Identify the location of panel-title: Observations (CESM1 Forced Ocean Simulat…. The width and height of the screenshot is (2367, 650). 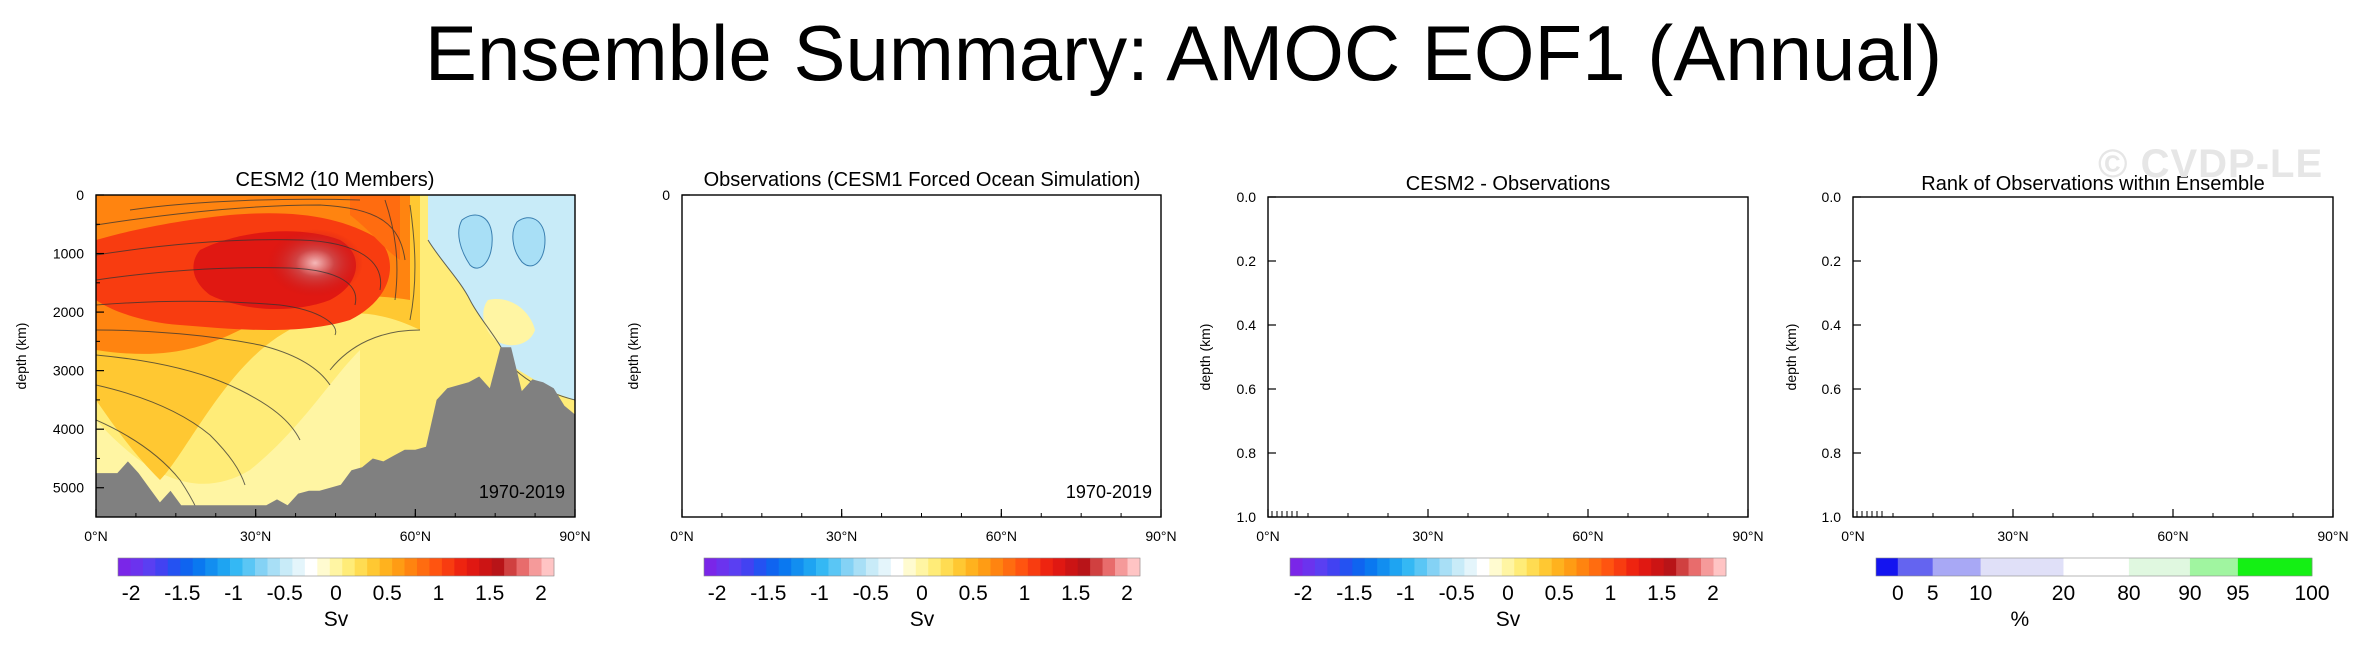
(922, 180).